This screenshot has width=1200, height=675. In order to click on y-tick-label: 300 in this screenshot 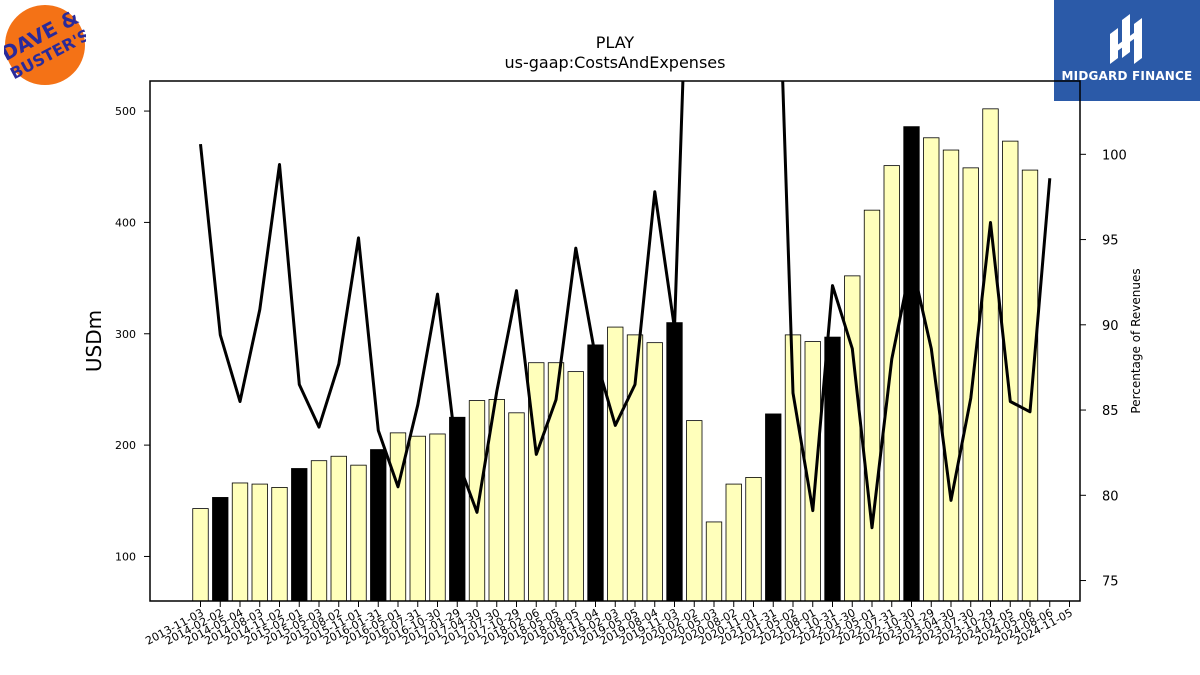, I will do `click(125, 334)`.